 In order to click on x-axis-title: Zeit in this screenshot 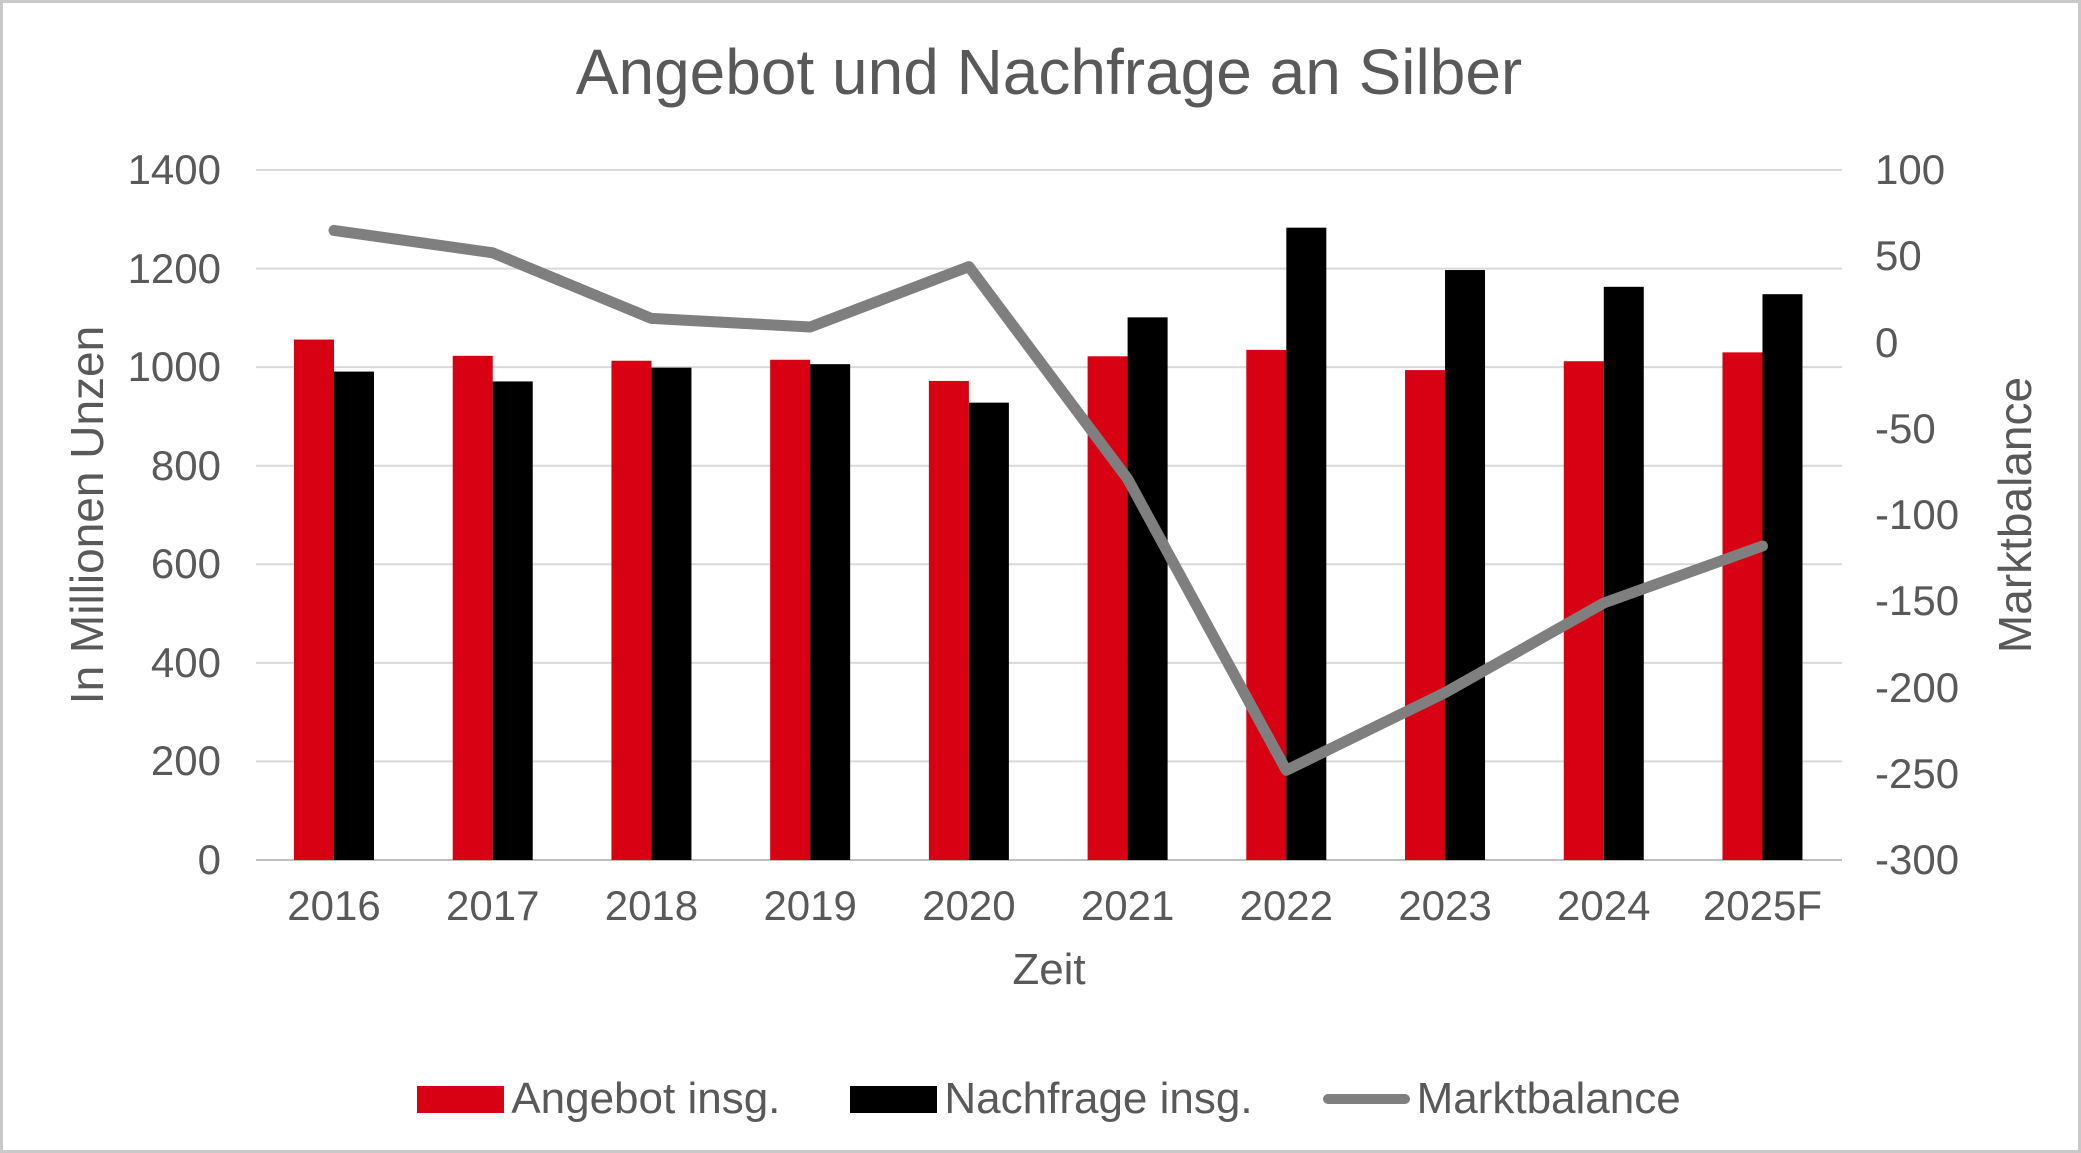, I will do `click(1049, 969)`.